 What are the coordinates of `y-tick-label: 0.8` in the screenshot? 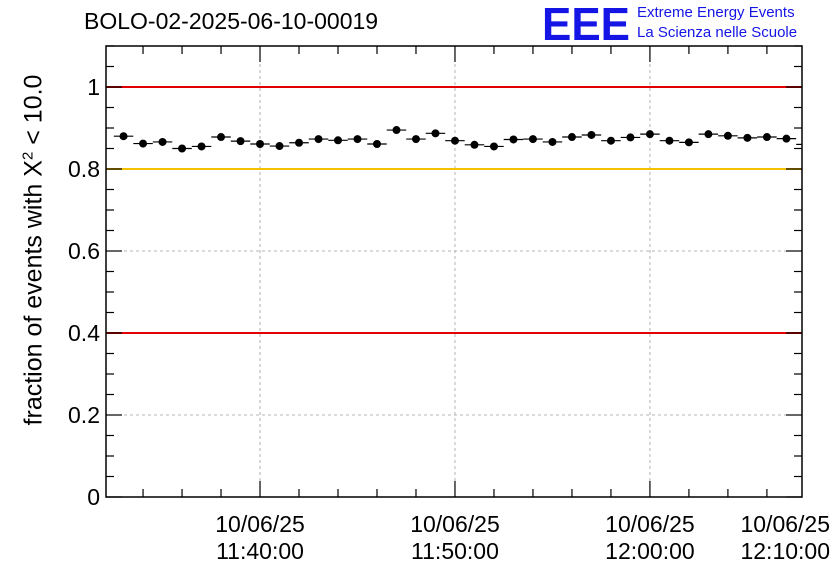 It's located at (84, 169).